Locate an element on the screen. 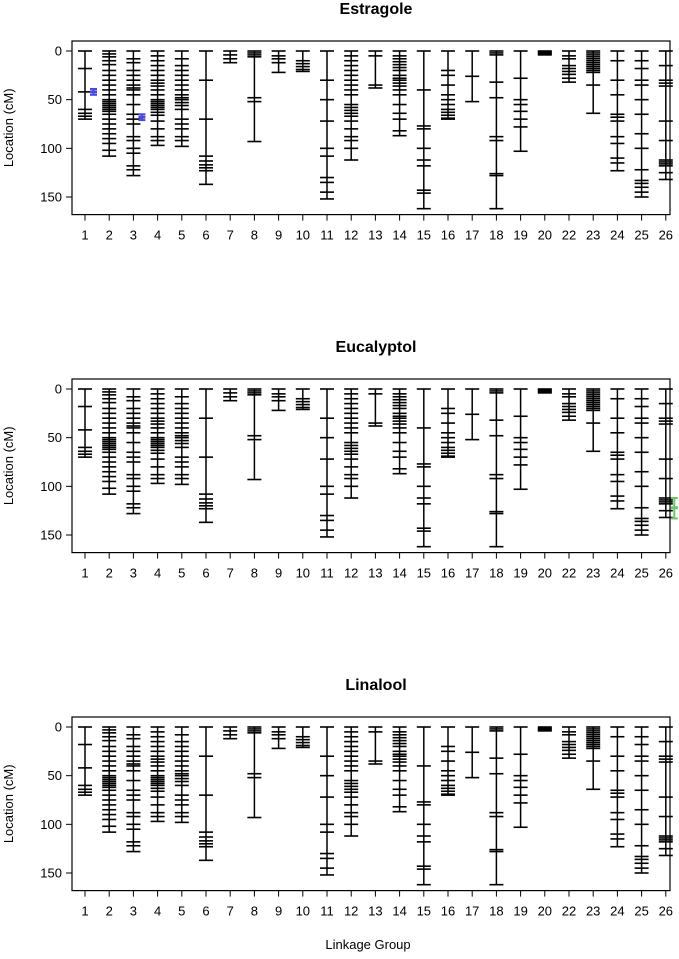 The image size is (679, 959). panel-title: Linalool is located at coordinates (375, 685).